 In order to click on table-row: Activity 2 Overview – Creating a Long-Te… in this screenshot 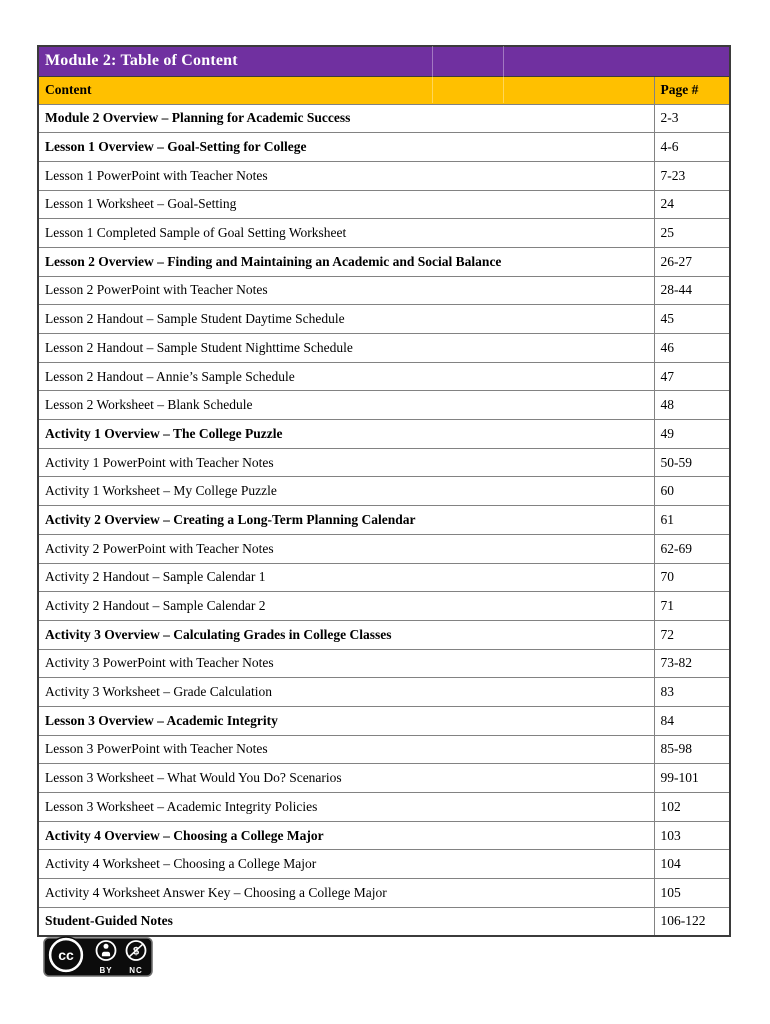, I will do `click(384, 520)`.